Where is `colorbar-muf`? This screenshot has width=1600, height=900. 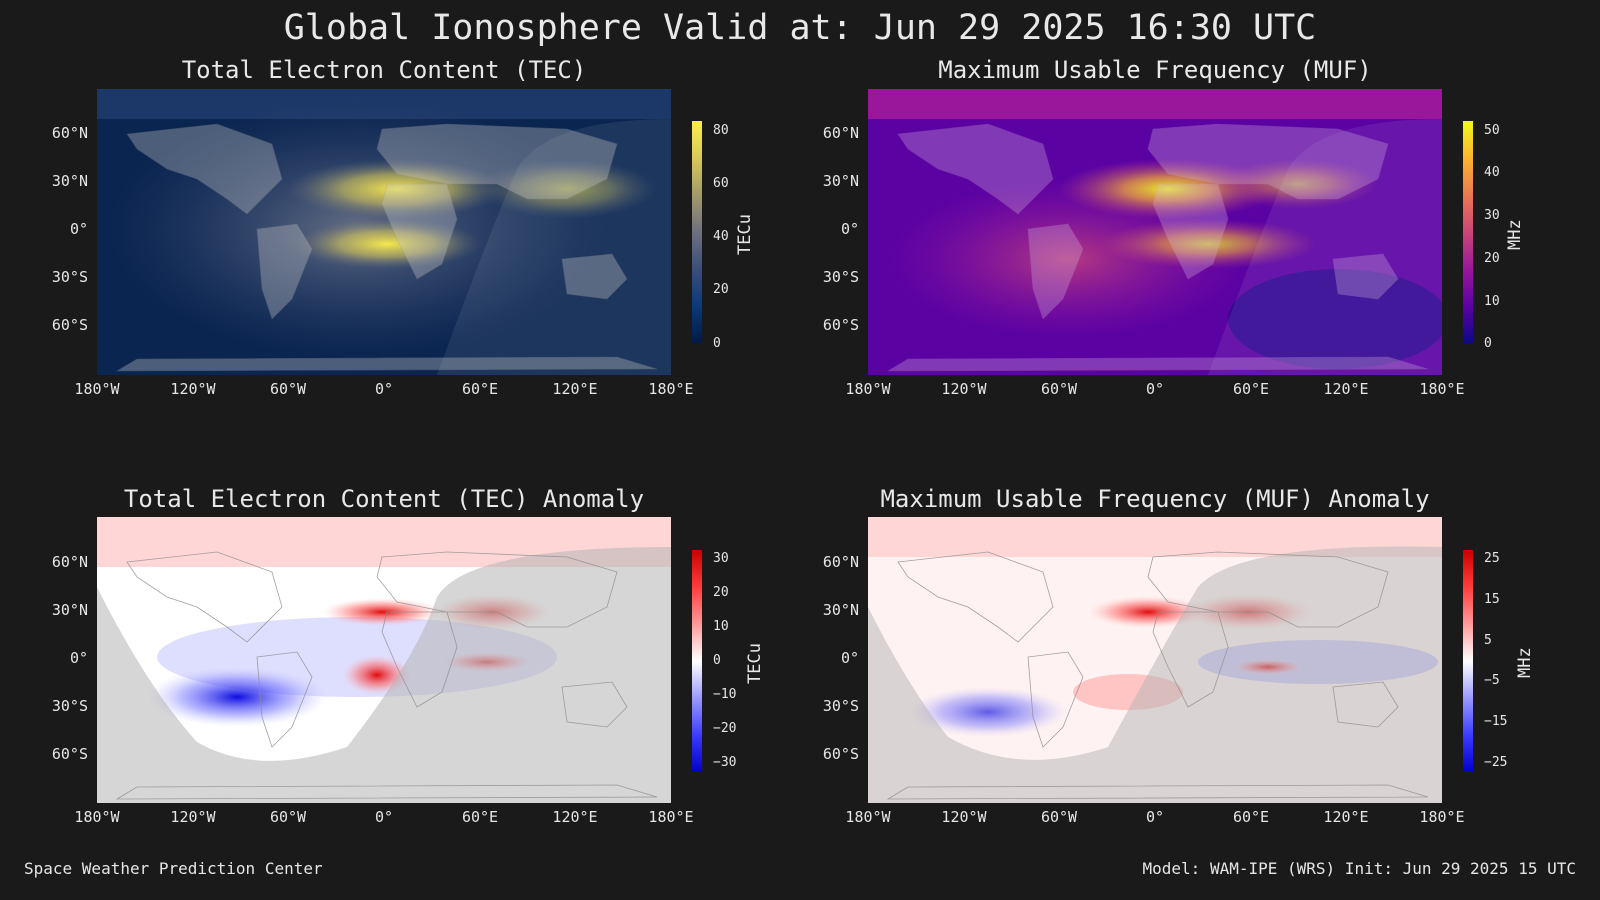 colorbar-muf is located at coordinates (1468, 232).